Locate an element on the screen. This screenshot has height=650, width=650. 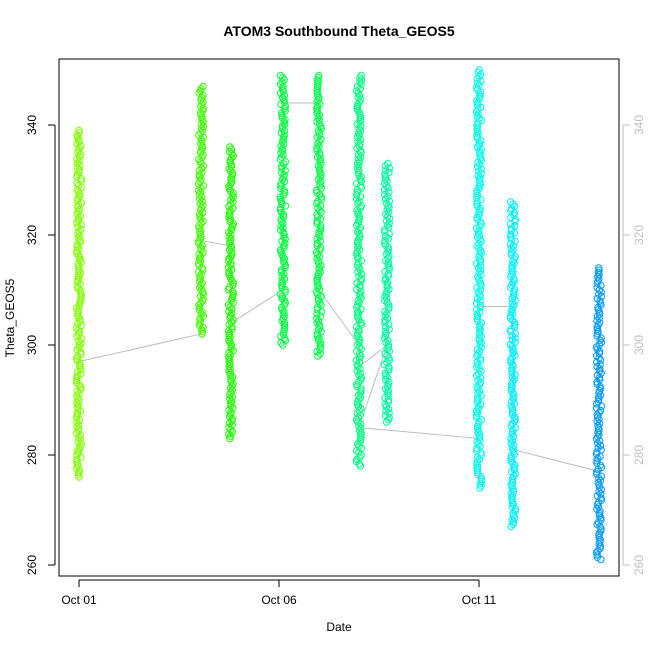
y-tick-label: 340 is located at coordinates (32, 125).